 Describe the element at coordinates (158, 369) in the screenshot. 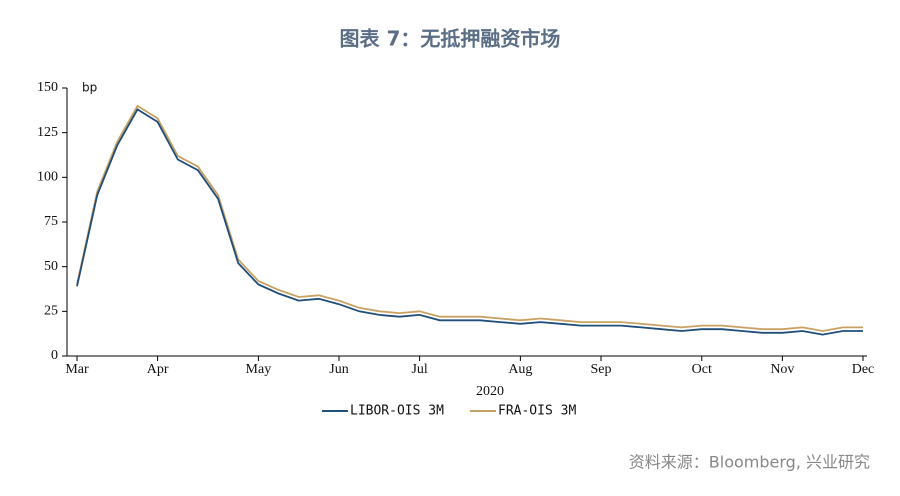

I see `x-tick-label: Apr` at that location.